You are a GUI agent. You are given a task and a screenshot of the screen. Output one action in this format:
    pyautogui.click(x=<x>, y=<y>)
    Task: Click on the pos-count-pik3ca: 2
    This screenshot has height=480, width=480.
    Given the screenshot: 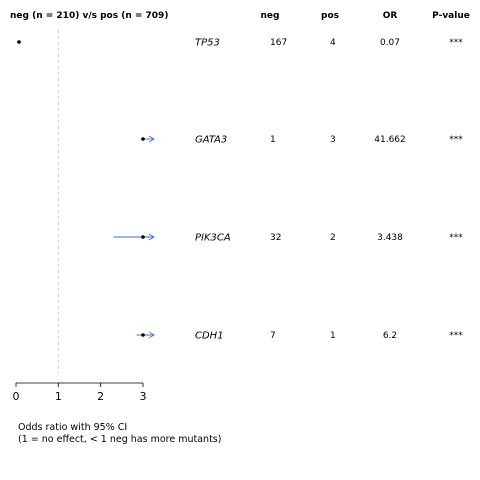 What is the action you would take?
    pyautogui.click(x=333, y=238)
    